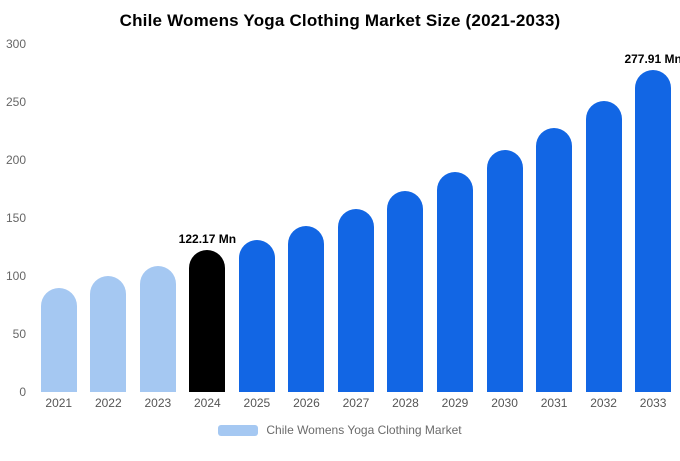 This screenshot has width=680, height=461. Describe the element at coordinates (455, 281) in the screenshot. I see `bar-2029` at that location.